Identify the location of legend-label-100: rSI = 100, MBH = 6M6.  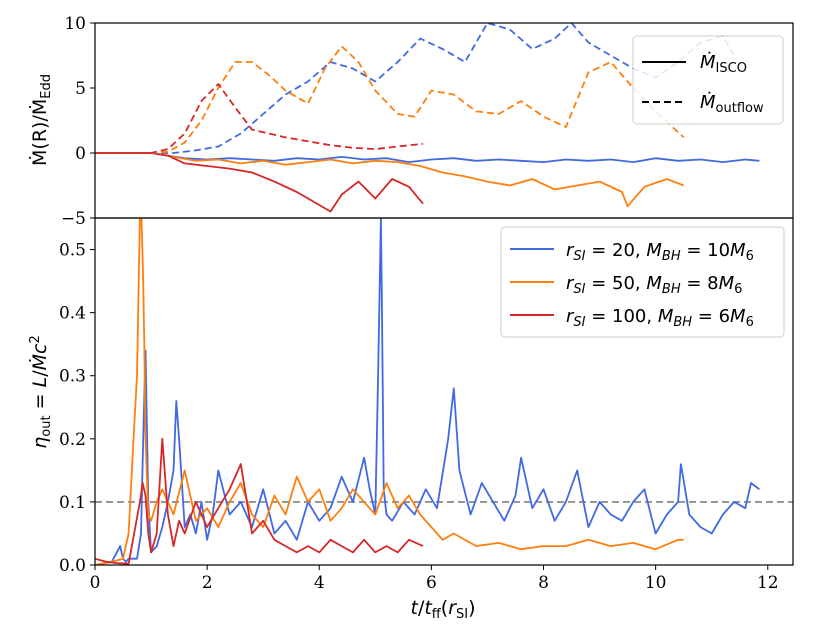
(660, 318).